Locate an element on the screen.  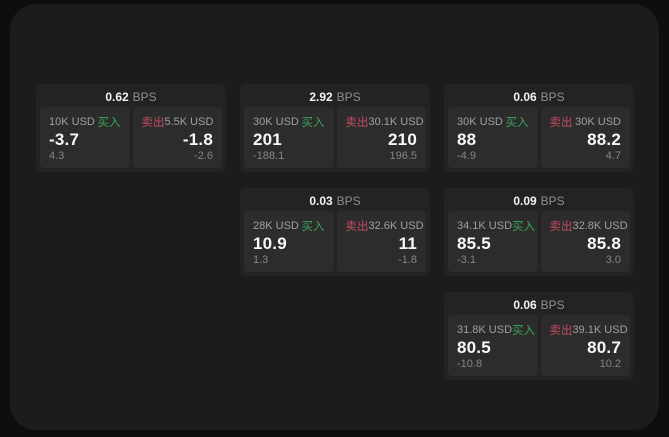
buy-top-row: 34.1K USD 买入 is located at coordinates (496, 226).